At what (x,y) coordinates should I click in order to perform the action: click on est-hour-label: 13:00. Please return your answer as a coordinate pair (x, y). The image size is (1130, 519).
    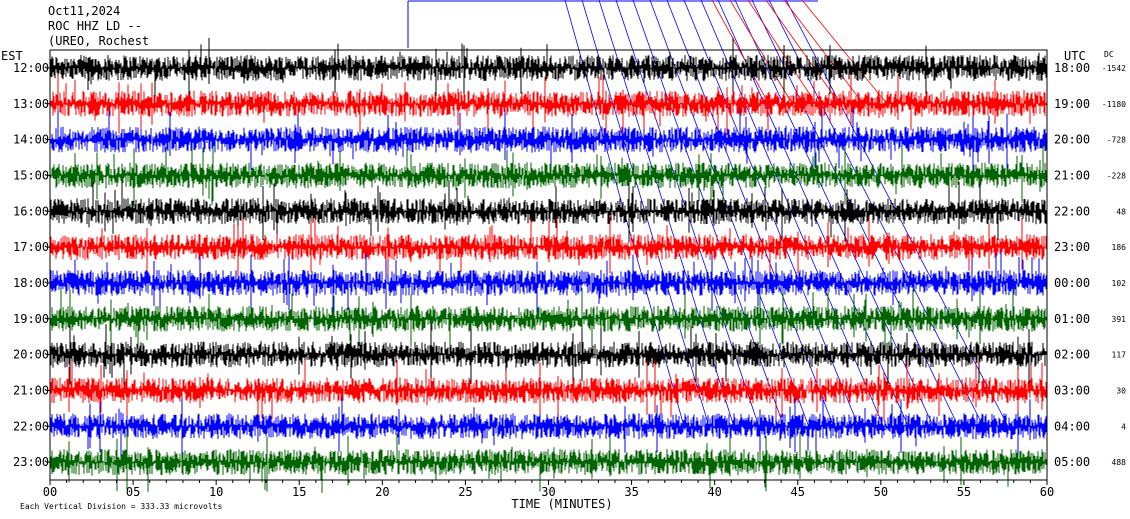
    Looking at the image, I should click on (31, 104).